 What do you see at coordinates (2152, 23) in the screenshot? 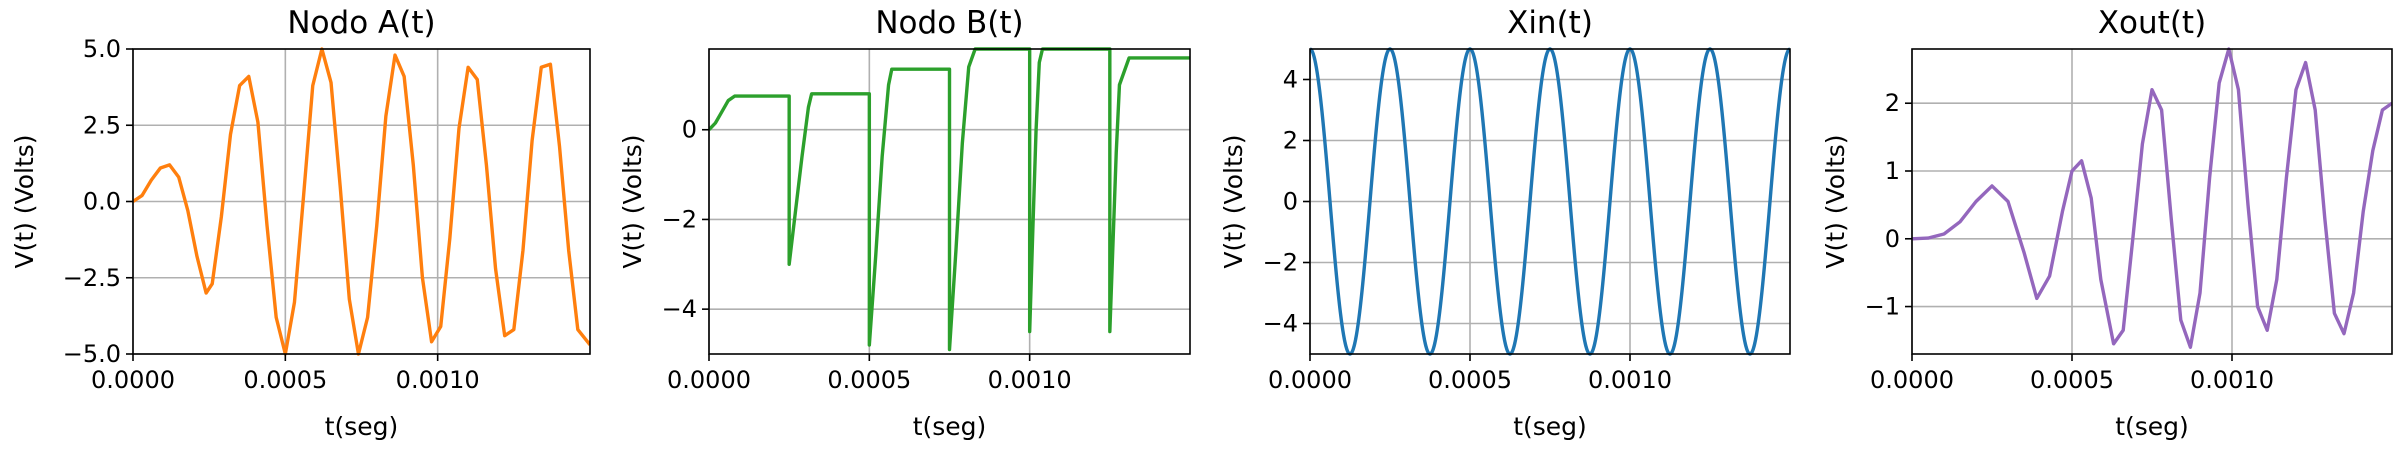
I see `chart-title: Xout(t)` at bounding box center [2152, 23].